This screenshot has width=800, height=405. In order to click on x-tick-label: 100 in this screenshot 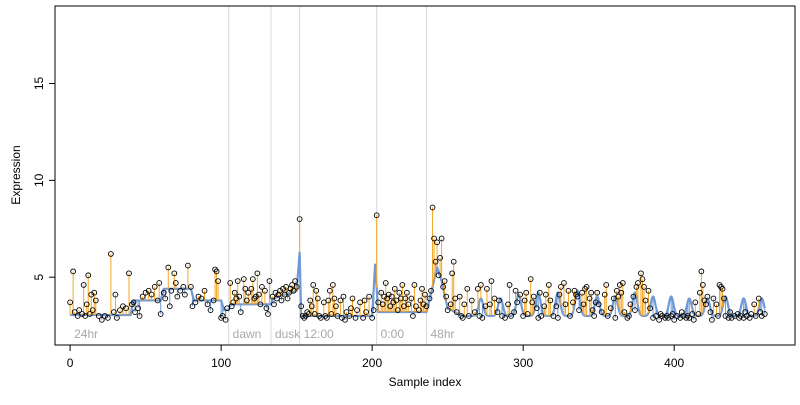, I will do `click(221, 363)`.